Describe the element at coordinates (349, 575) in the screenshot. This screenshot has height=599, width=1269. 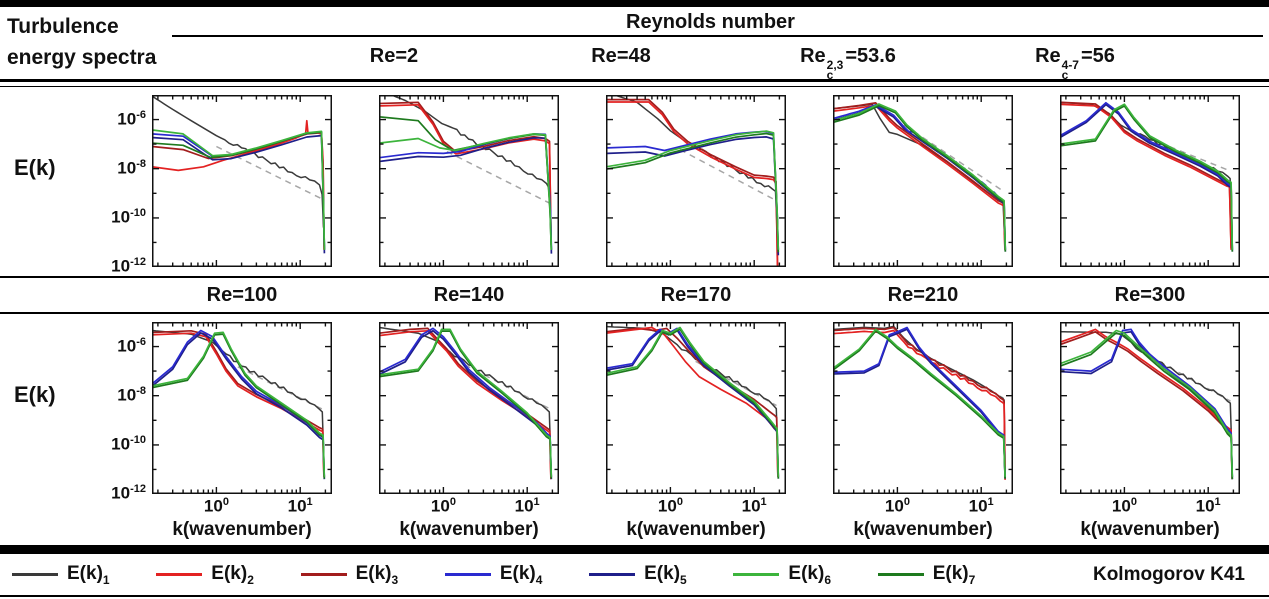
I see `legend-item-e3: E(k)3` at that location.